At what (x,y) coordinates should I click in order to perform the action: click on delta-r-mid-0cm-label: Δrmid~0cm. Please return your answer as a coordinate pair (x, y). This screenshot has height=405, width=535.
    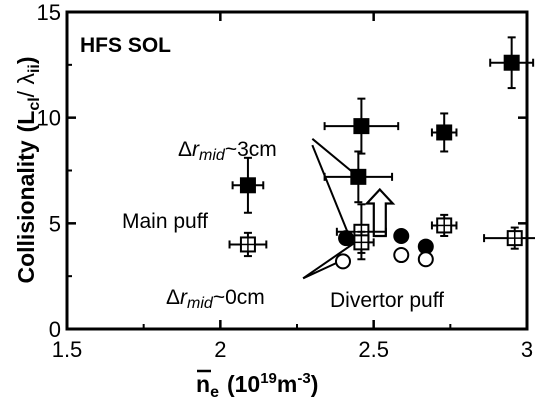
    Looking at the image, I should click on (215, 299).